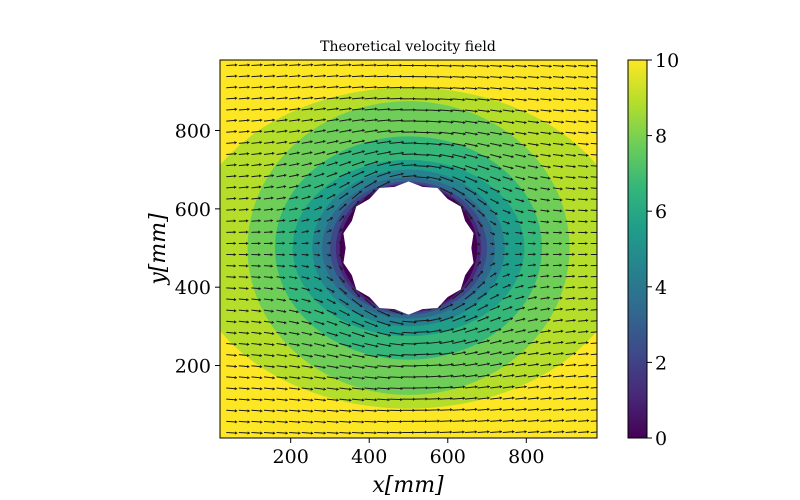 This screenshot has width=800, height=500. What do you see at coordinates (661, 439) in the screenshot?
I see `colorbar-tick-label: 0` at bounding box center [661, 439].